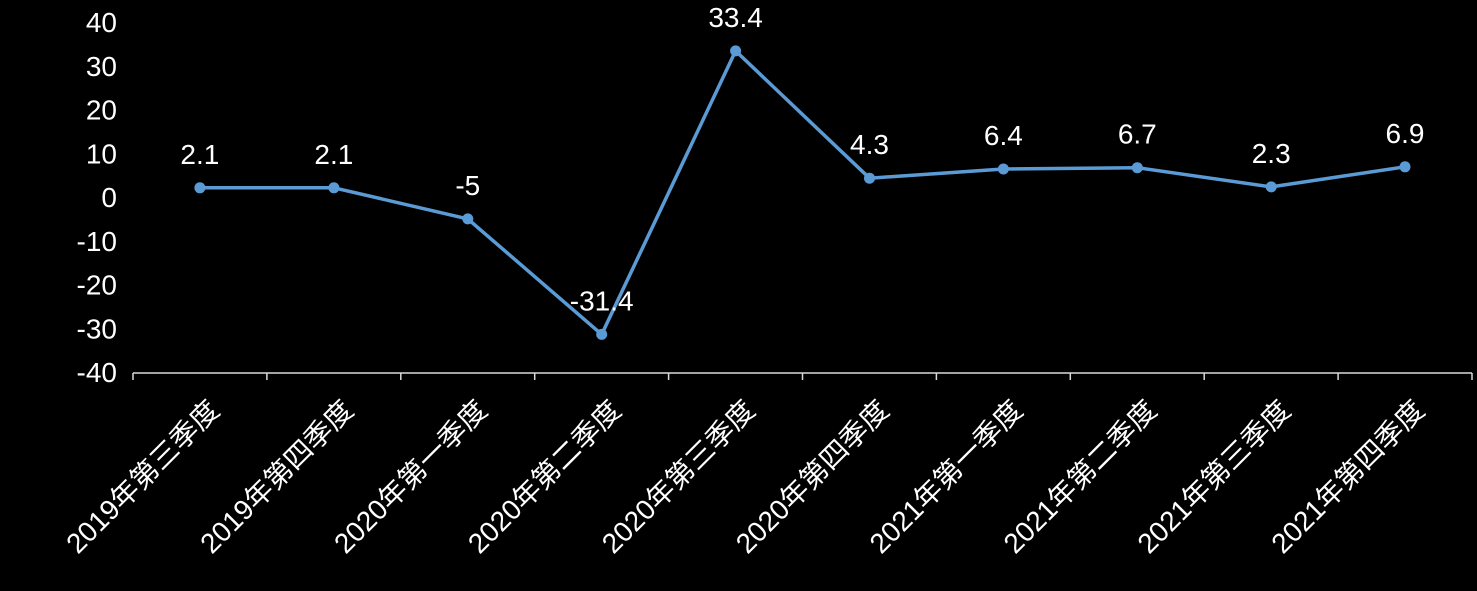 The height and width of the screenshot is (591, 1477). Describe the element at coordinates (109, 197) in the screenshot. I see `y-tick-label: 0` at that location.